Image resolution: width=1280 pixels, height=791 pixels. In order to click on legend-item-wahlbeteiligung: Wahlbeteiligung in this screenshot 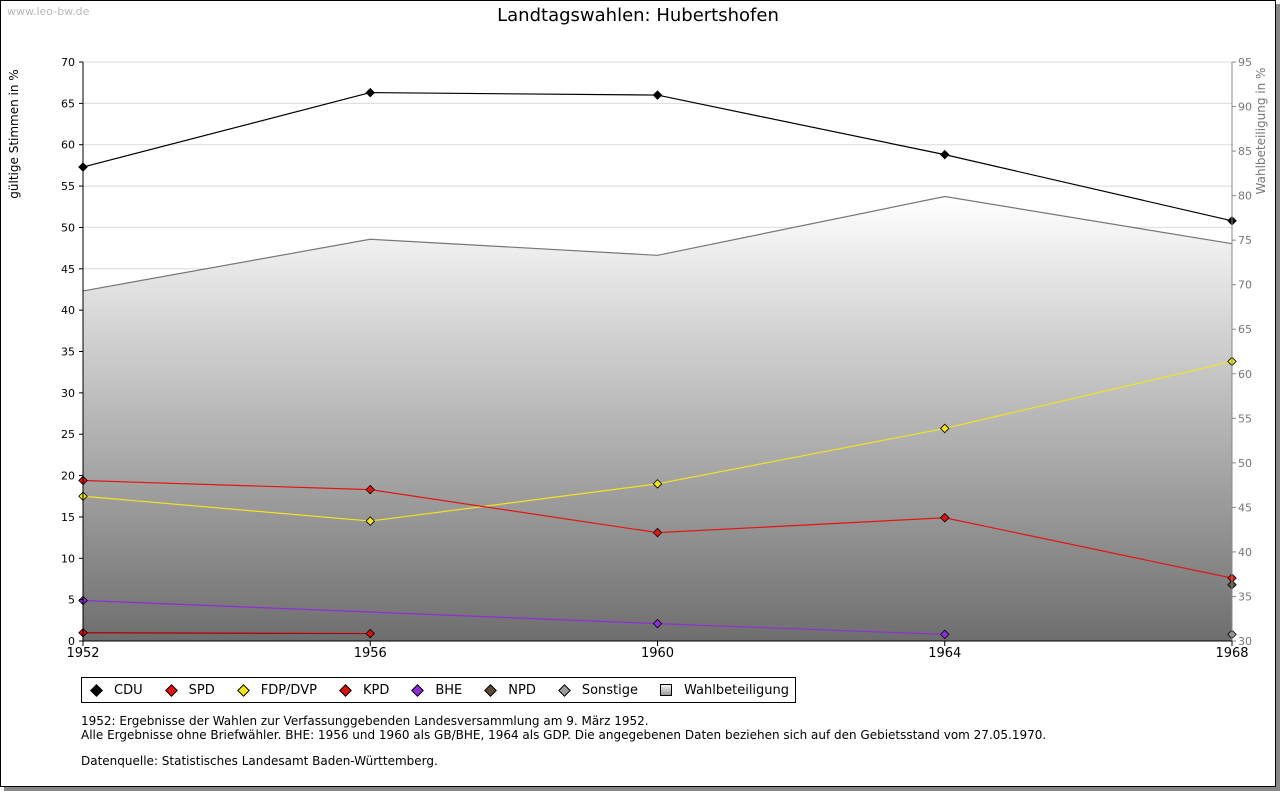, I will do `click(724, 690)`.